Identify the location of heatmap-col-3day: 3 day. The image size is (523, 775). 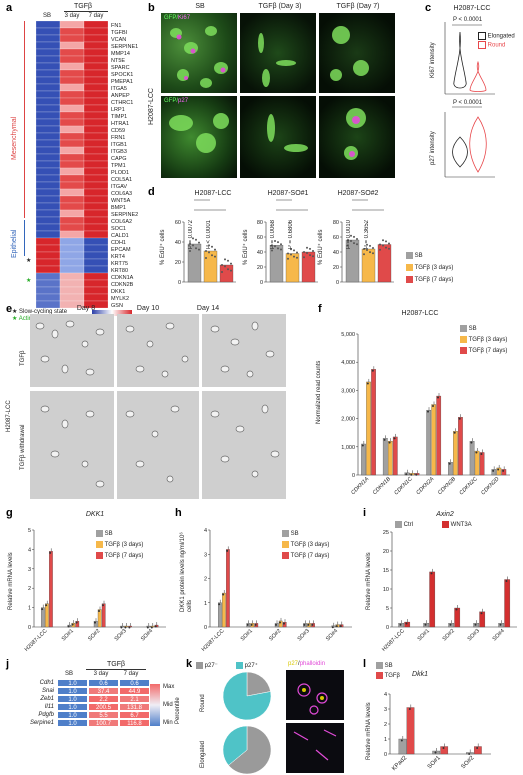
(72, 16).